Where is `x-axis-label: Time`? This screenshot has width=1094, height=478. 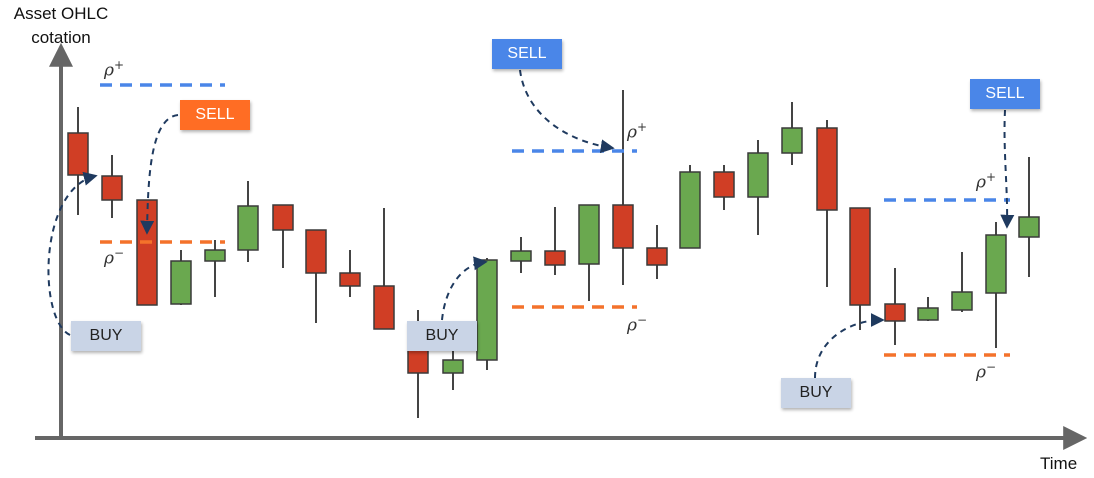 x-axis-label: Time is located at coordinates (1059, 463).